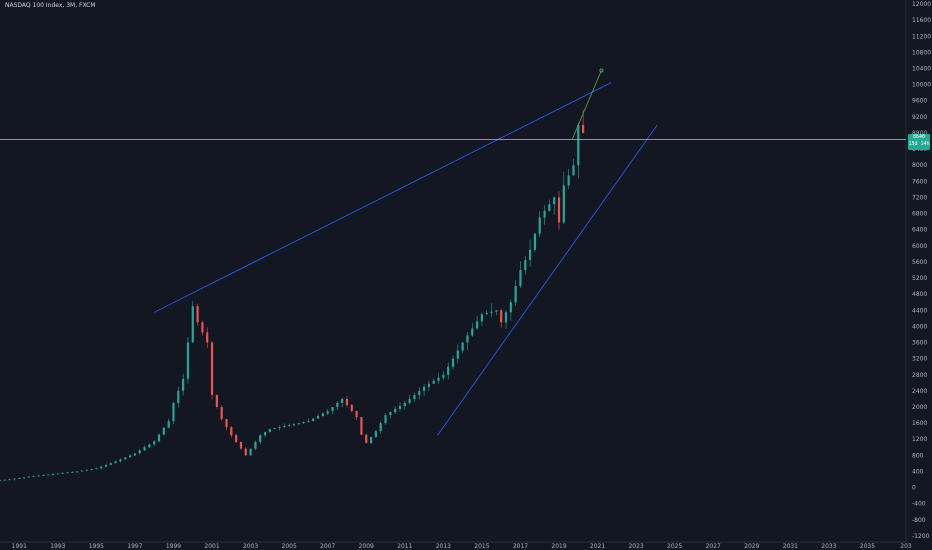 The width and height of the screenshot is (932, 550). What do you see at coordinates (919, 101) in the screenshot?
I see `price-tick-label: 9600` at bounding box center [919, 101].